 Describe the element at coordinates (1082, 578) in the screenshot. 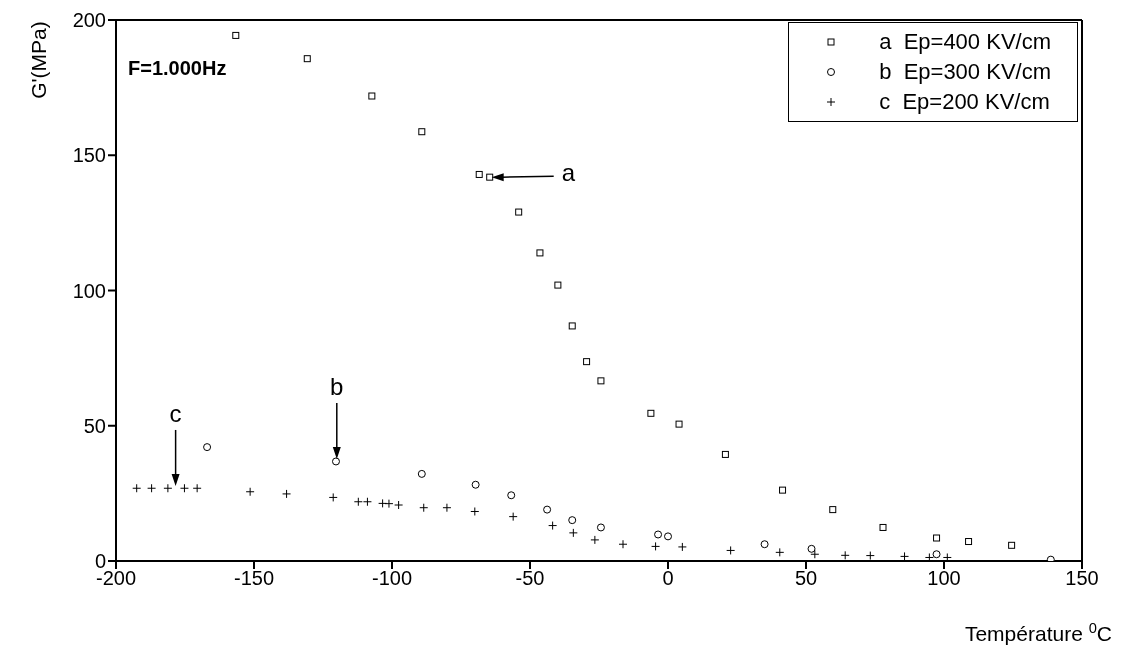

I see `x-tick-label: 150` at that location.